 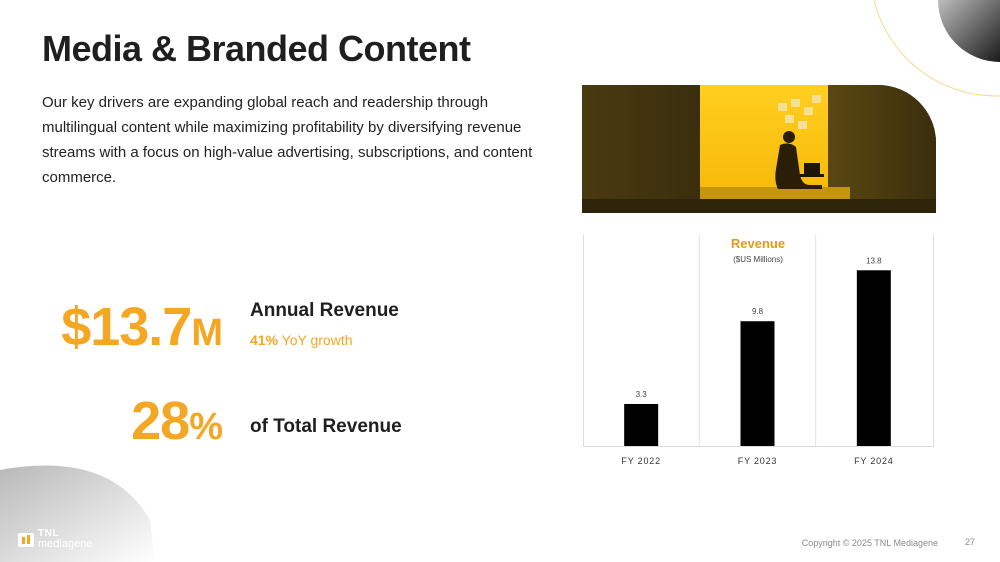 What do you see at coordinates (874, 260) in the screenshot?
I see `bar-value-label: 13.8` at bounding box center [874, 260].